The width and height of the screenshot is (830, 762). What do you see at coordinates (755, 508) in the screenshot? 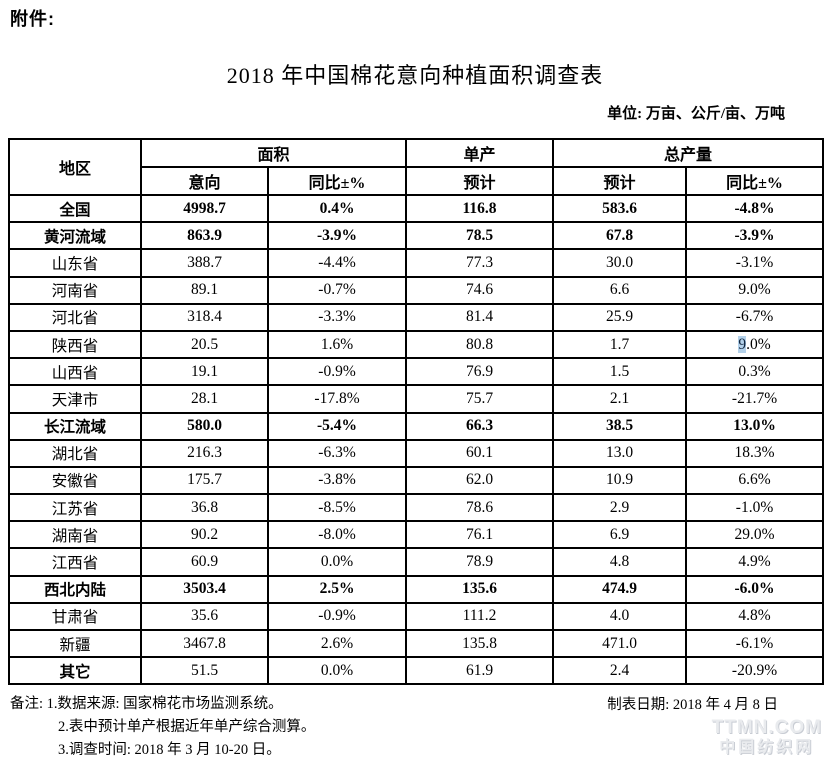
I see `output-yoy-cell: -1.0%` at bounding box center [755, 508].